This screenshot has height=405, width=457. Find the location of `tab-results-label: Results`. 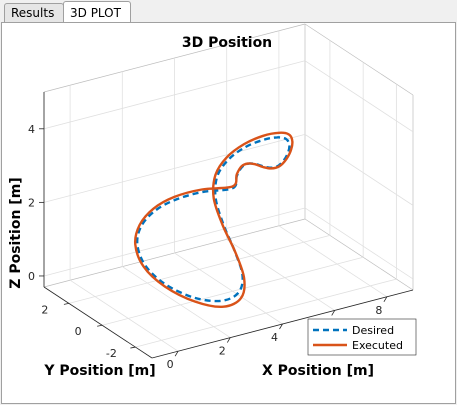

tab-results-label: Results is located at coordinates (33, 13).